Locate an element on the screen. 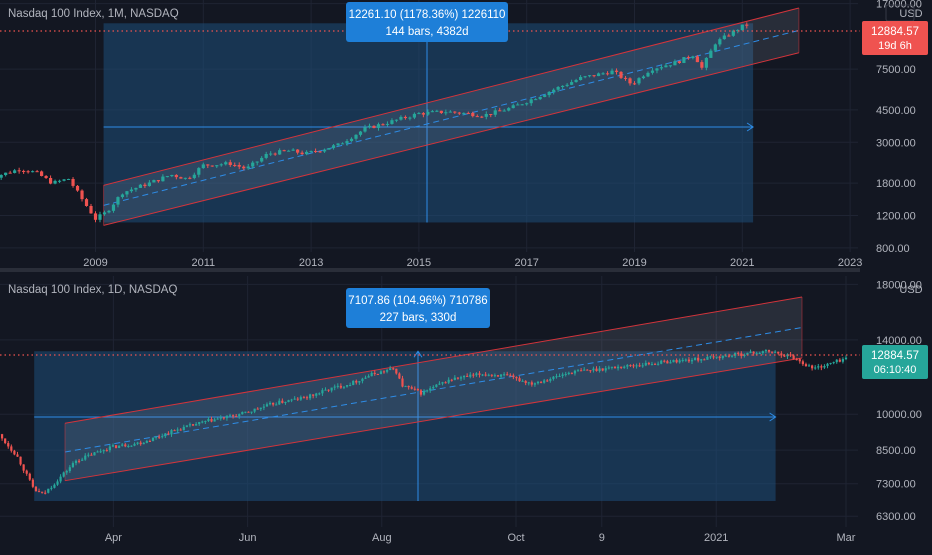 This screenshot has width=932, height=555. measurement-bars: 144 bars, 4382d is located at coordinates (426, 32).